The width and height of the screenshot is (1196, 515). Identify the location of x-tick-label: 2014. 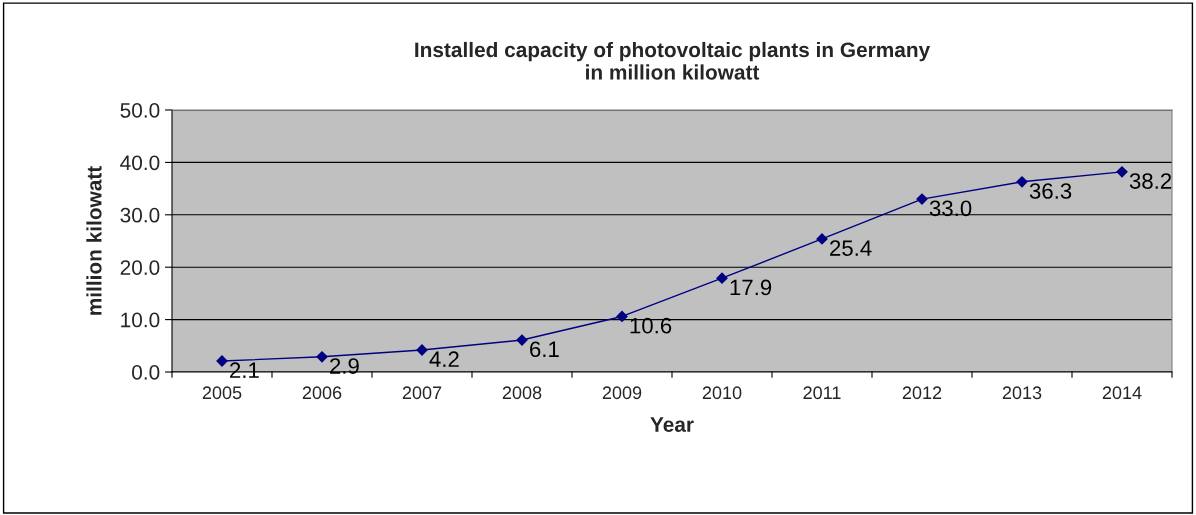
(1122, 393).